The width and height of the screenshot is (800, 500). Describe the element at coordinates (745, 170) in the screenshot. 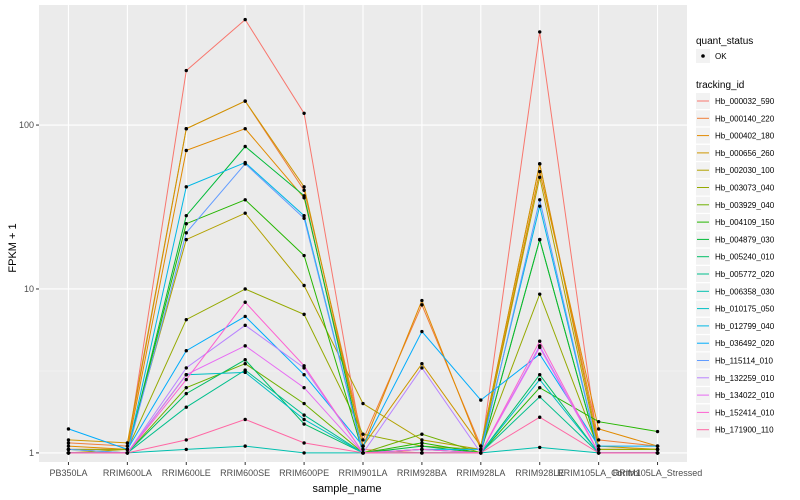

I see `legend-item-label: Hb_002030_100` at that location.